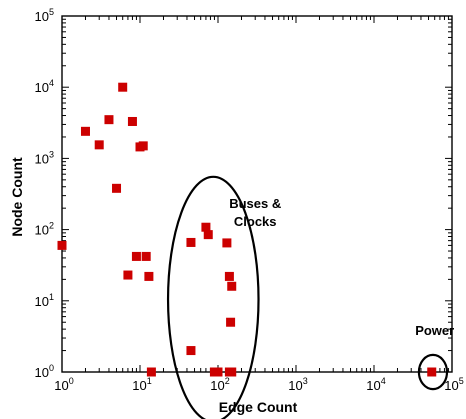 This screenshot has width=466, height=419. I want to click on buses-clocks-label: Clocks, so click(255, 221).